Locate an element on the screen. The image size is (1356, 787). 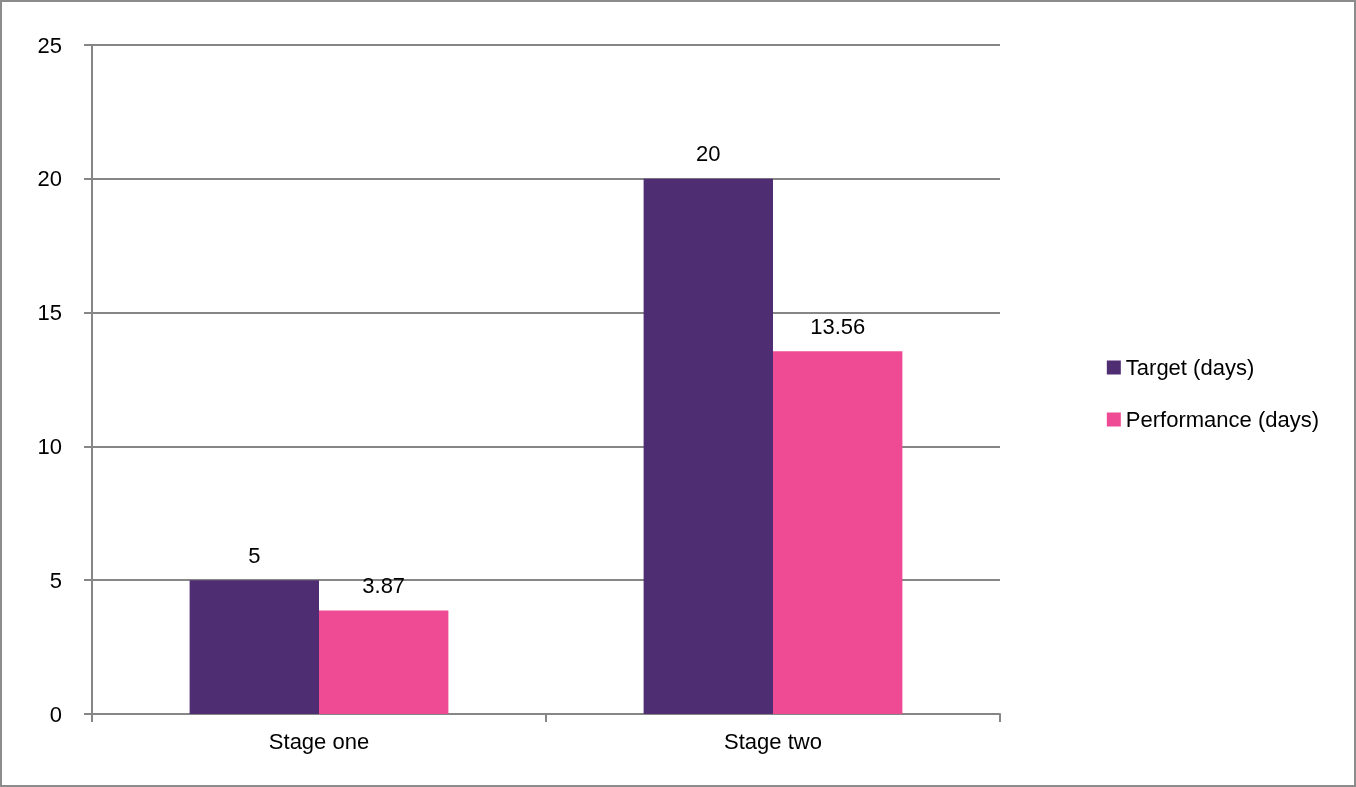
y-tick-label: 15 is located at coordinates (49, 313).